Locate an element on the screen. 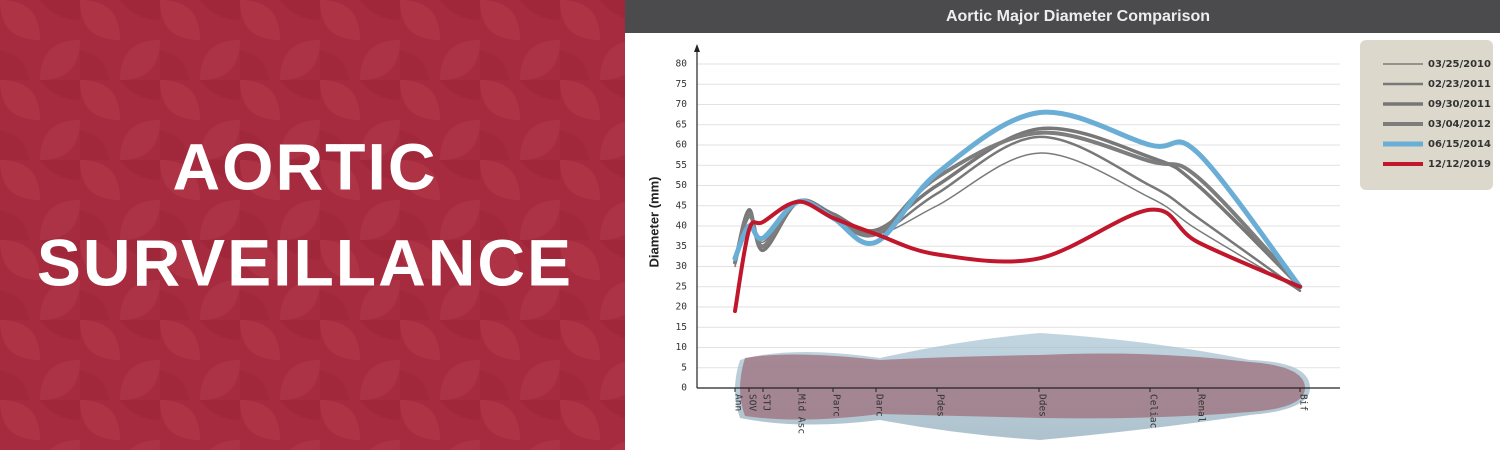 The image size is (1500, 450). y-tick-label: 75 is located at coordinates (681, 84).